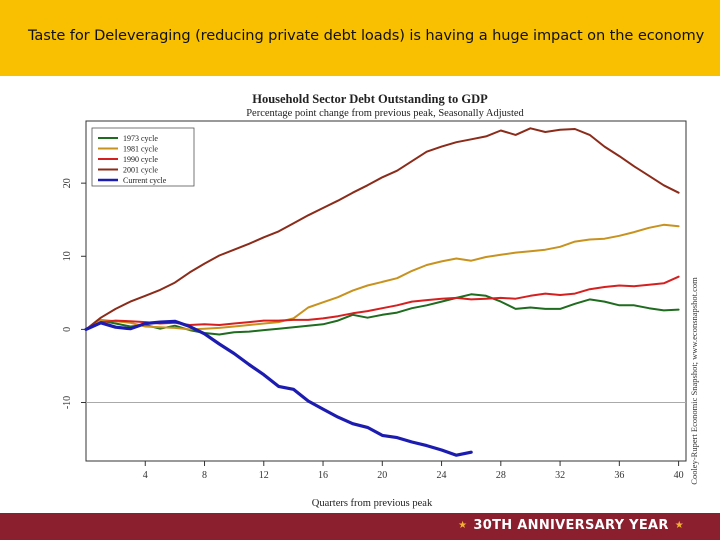 The height and width of the screenshot is (540, 720). What do you see at coordinates (204, 475) in the screenshot?
I see `x-tick-label: 8` at bounding box center [204, 475].